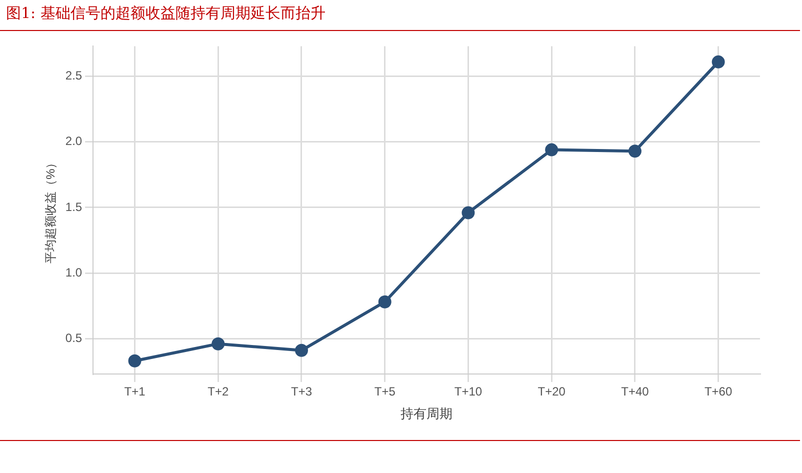 Image resolution: width=802 pixels, height=473 pixels. Describe the element at coordinates (135, 391) in the screenshot. I see `x-tick-label: T+1` at that location.